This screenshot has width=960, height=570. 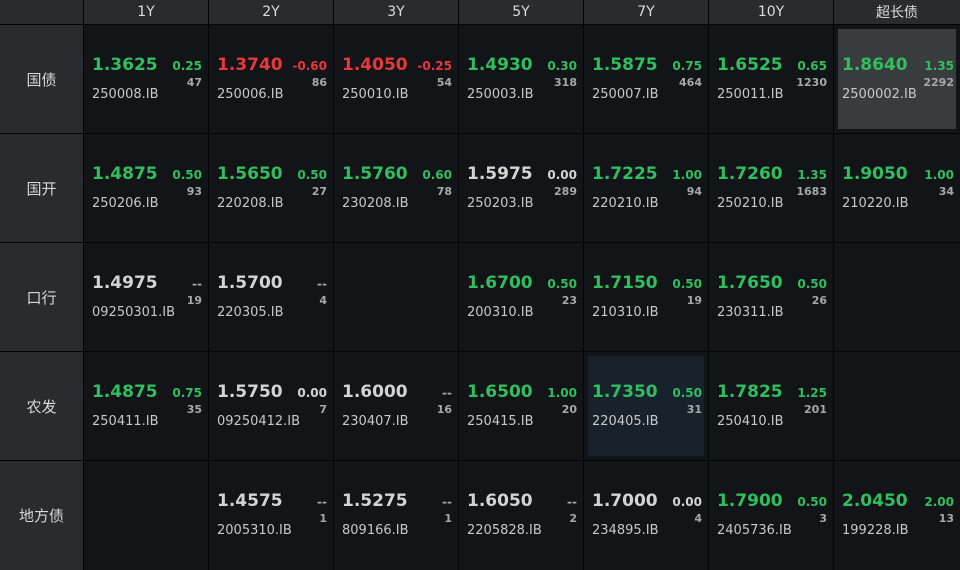 What do you see at coordinates (750, 312) in the screenshot?
I see `bond-code: 230311.IB` at bounding box center [750, 312].